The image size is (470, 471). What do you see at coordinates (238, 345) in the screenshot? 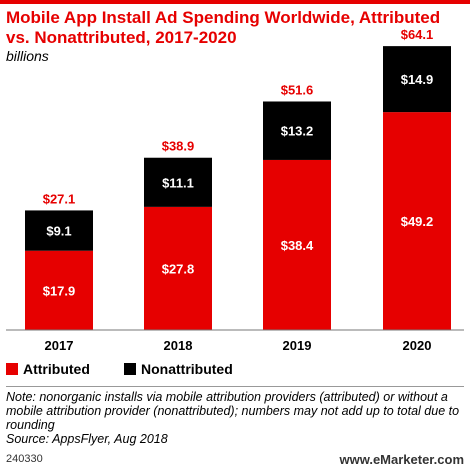
I see `x-tick-labels: 2017 2018 2019 2020` at bounding box center [238, 345].